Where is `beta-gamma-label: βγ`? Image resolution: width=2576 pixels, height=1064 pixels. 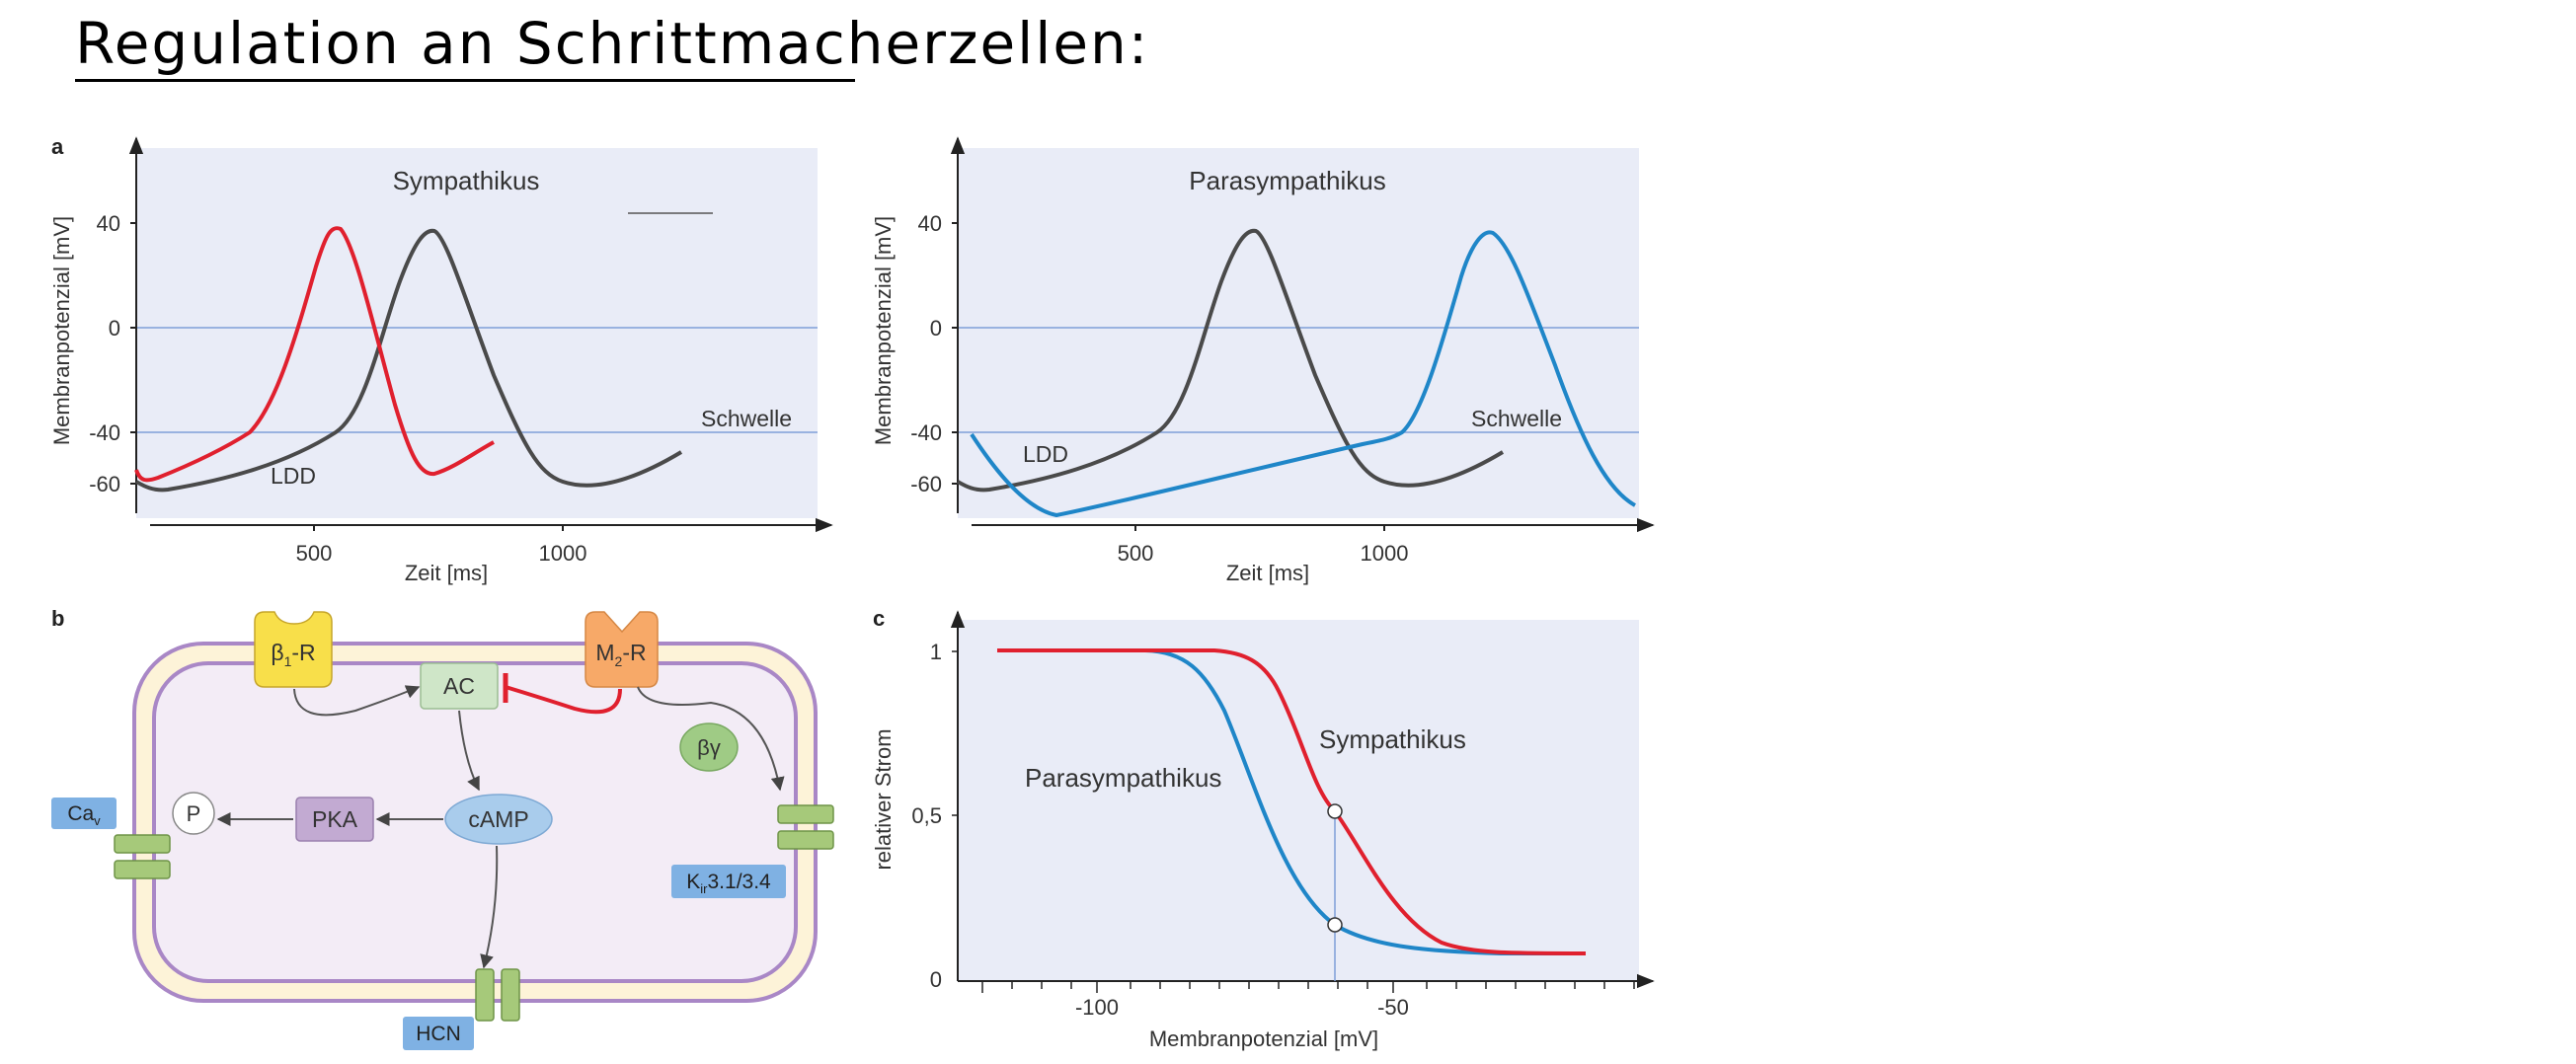
beta-gamma-label: βγ is located at coordinates (709, 747).